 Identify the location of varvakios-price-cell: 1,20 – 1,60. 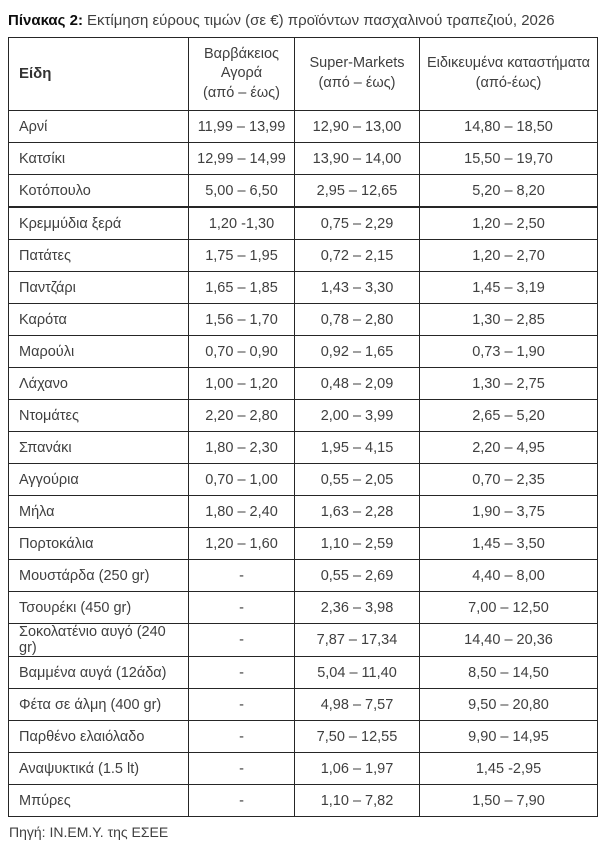
(241, 543).